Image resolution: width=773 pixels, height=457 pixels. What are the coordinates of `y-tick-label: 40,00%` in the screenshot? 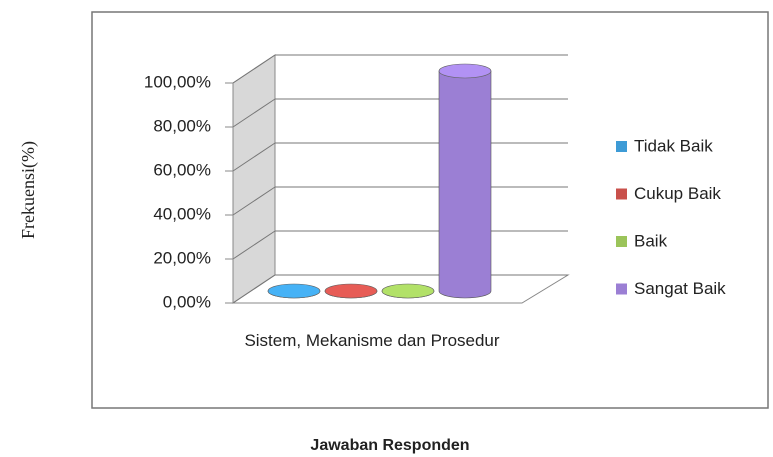 It's located at (182, 213).